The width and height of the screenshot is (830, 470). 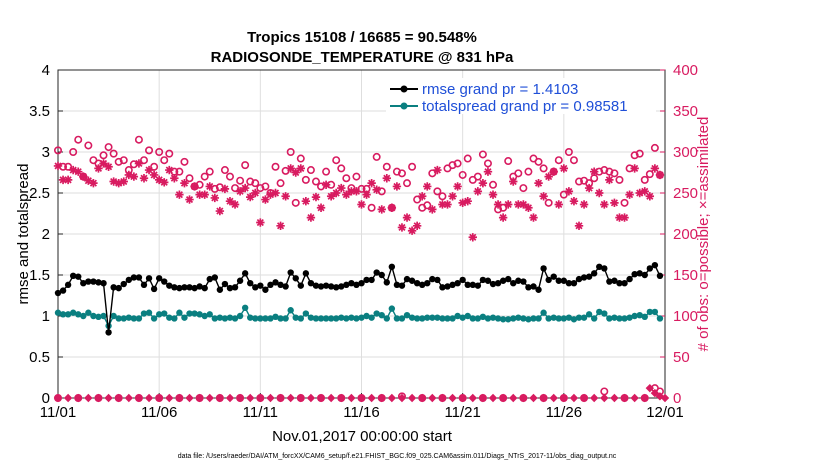 I want to click on y-left-tick-label: 1, so click(x=46, y=316).